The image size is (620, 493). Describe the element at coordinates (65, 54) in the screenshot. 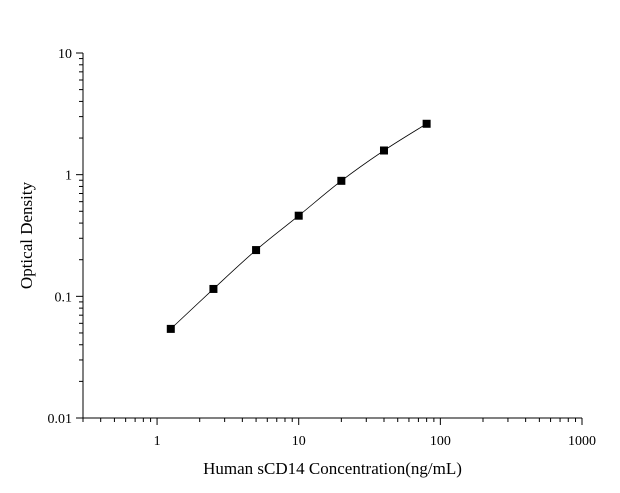

I see `y-tick-label: 10` at that location.